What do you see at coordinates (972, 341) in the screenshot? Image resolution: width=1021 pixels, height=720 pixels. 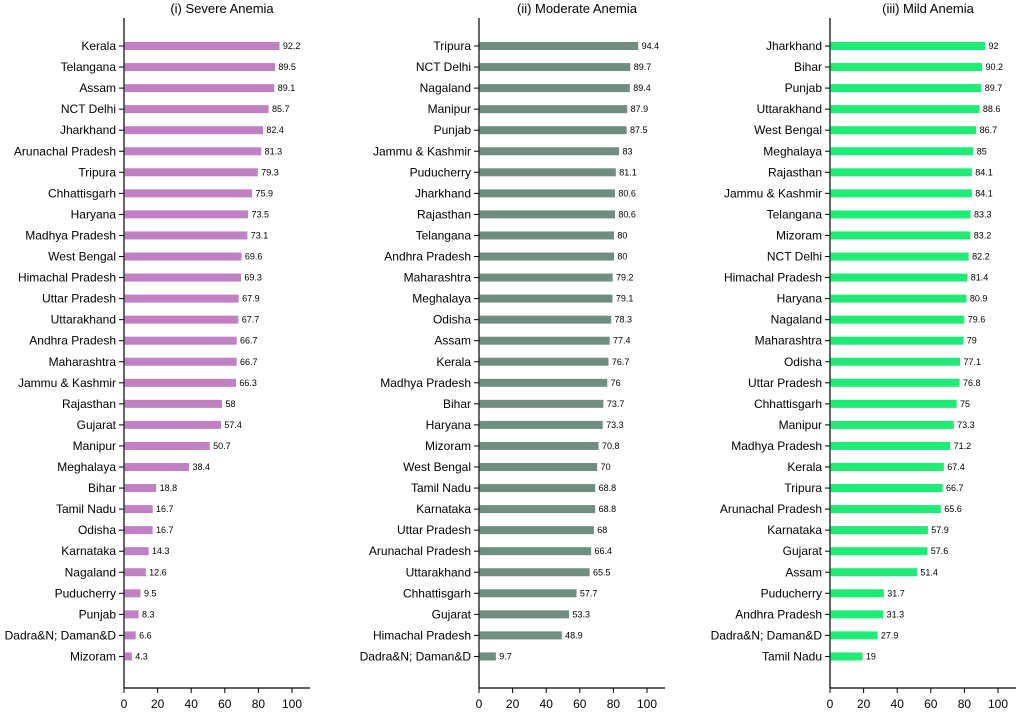 I see `data-label: 79` at bounding box center [972, 341].